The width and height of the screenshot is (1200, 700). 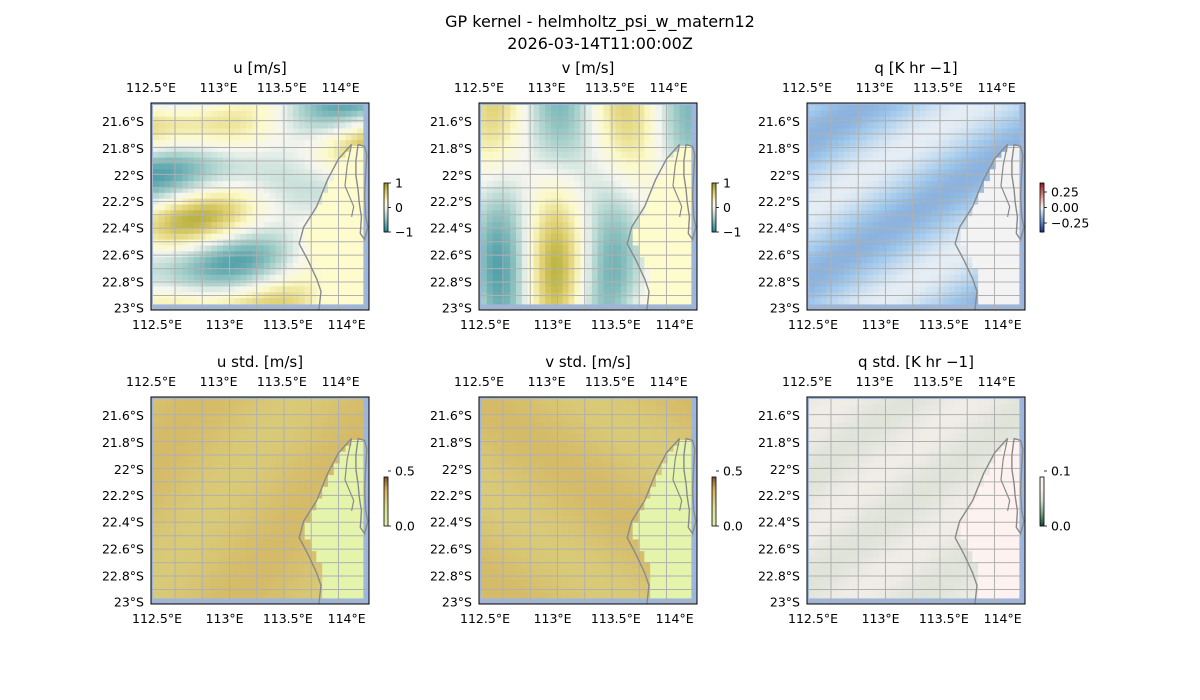 I want to click on lon-tick-label-bottom: 113°E, so click(x=225, y=324).